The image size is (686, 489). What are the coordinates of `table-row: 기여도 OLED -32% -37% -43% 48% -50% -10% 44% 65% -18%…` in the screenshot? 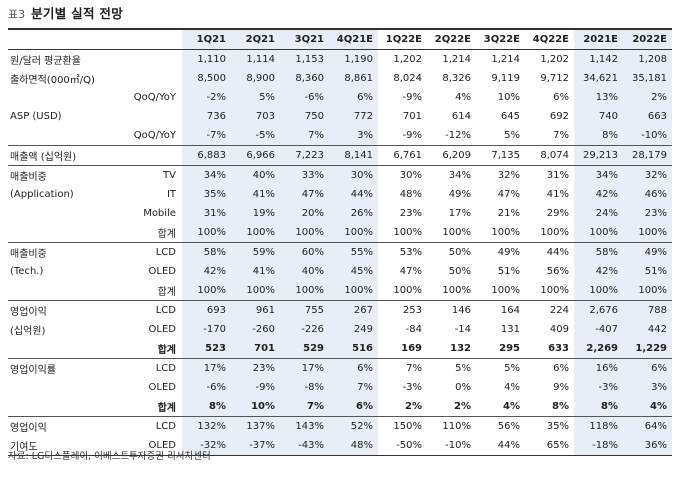 It's located at (340, 446).